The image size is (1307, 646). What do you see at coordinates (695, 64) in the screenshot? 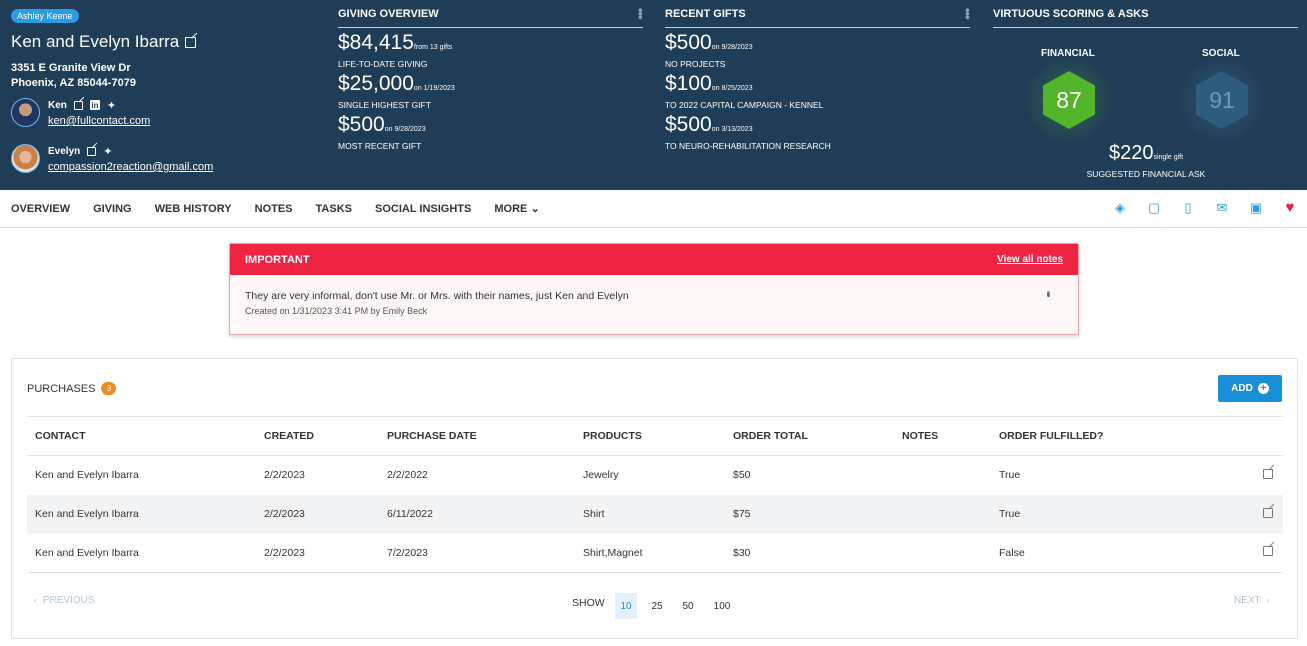
I see `stat-label: NO PROJECTS` at bounding box center [695, 64].